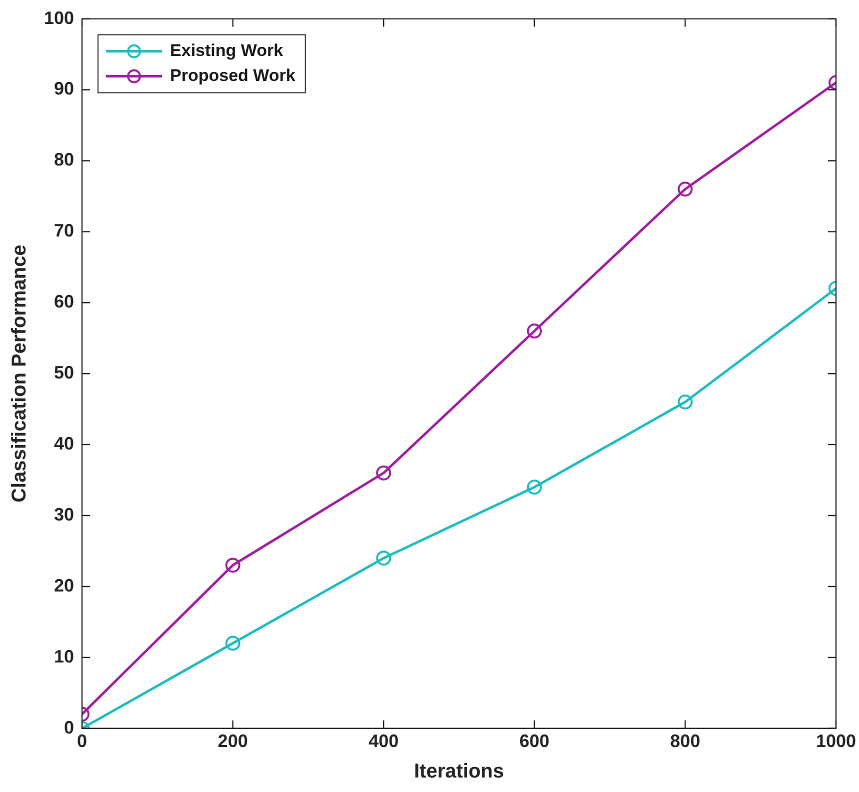  What do you see at coordinates (19, 373) in the screenshot?
I see `y-axis-title: Classification Performance` at bounding box center [19, 373].